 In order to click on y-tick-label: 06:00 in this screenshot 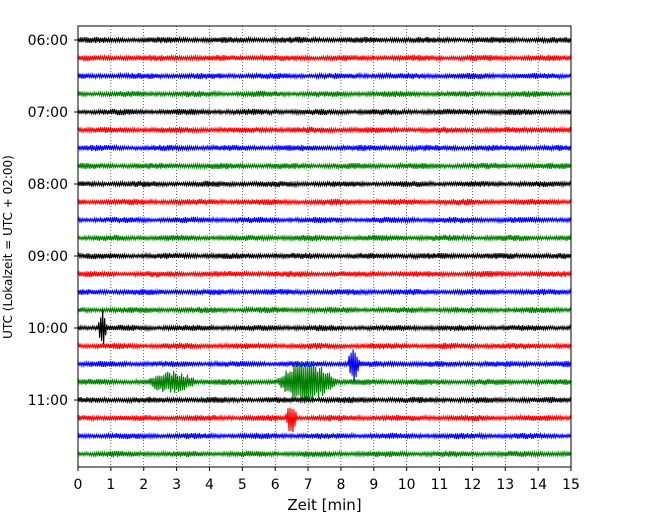, I will do `click(48, 41)`.